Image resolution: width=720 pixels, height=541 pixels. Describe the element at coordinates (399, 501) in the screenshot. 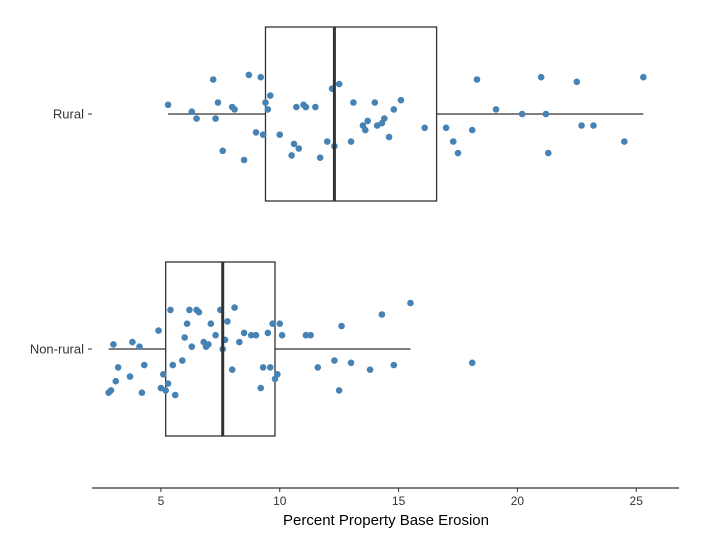

I see `x-tick-label-15: 15` at that location.